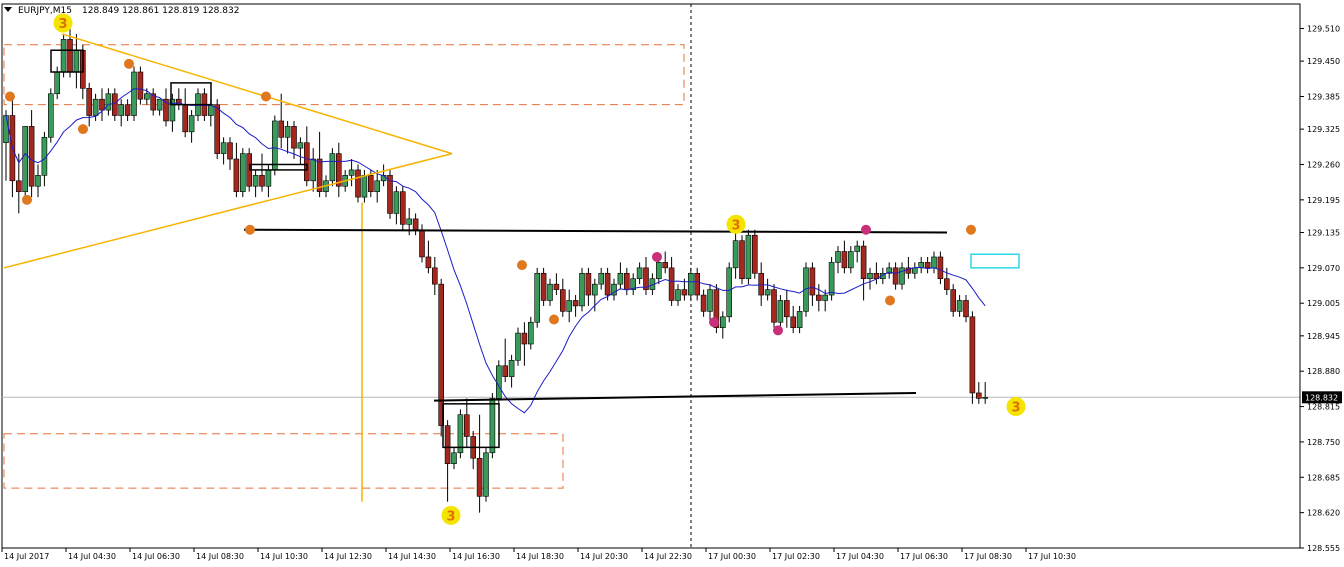 The height and width of the screenshot is (567, 1344). Describe the element at coordinates (26, 556) in the screenshot. I see `x-tick-label: 14 Jul 2017` at that location.